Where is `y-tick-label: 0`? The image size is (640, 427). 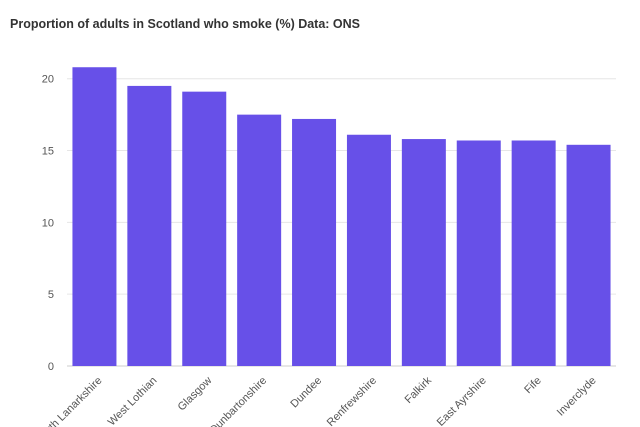
y-tick-label: 0 is located at coordinates (51, 367).